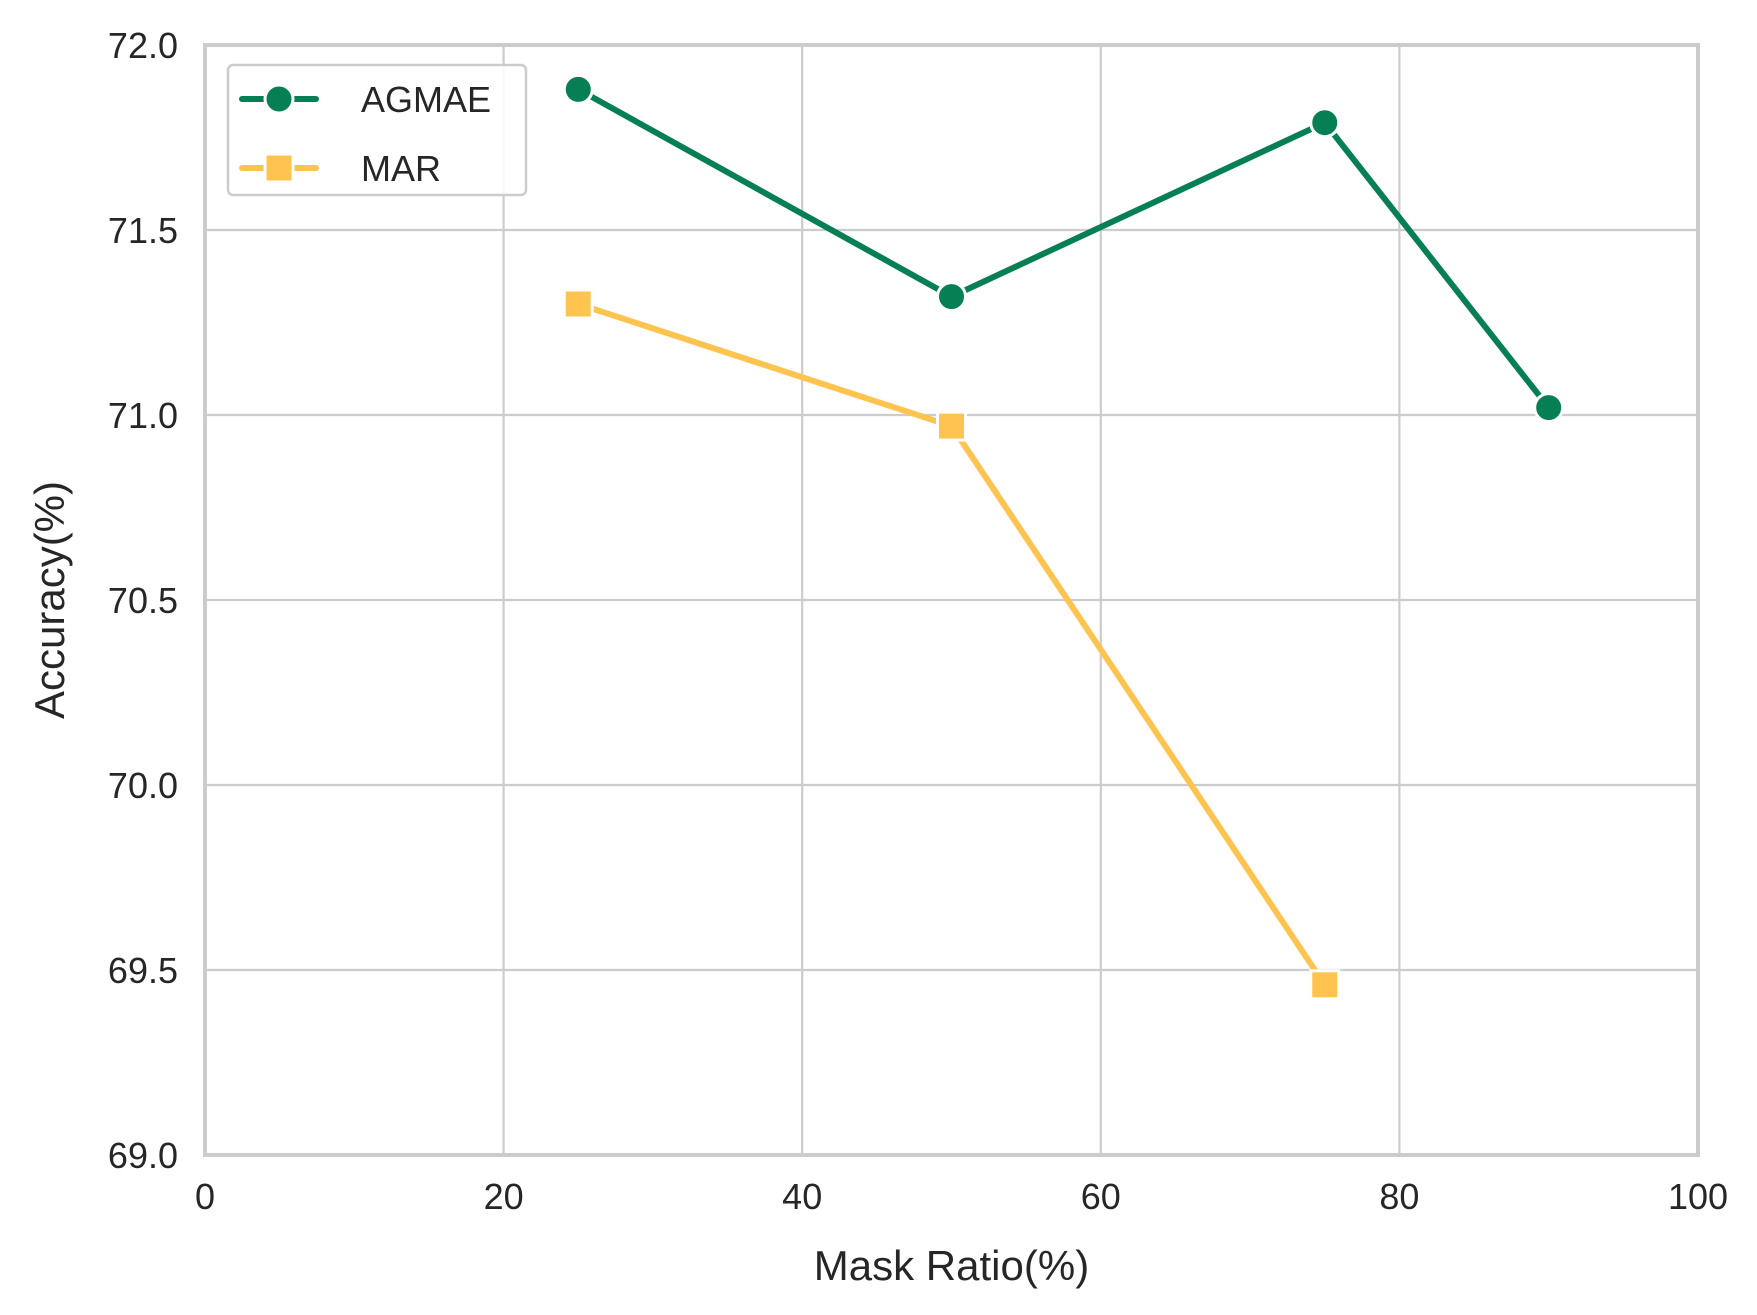 Image resolution: width=1757 pixels, height=1315 pixels. I want to click on y-axis-title: Accuracy(%), so click(49, 600).